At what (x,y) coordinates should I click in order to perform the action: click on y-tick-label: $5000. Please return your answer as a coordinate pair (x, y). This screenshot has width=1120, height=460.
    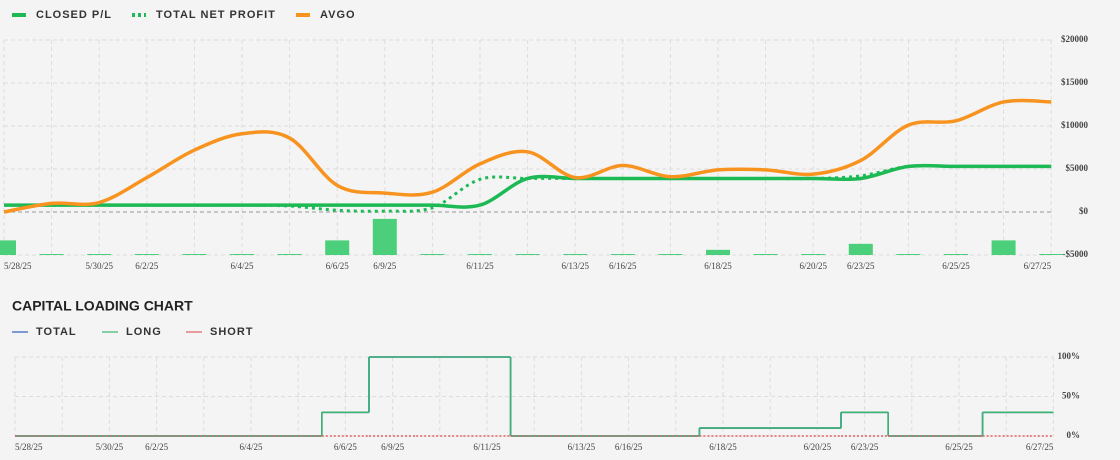
    Looking at the image, I should click on (1077, 168).